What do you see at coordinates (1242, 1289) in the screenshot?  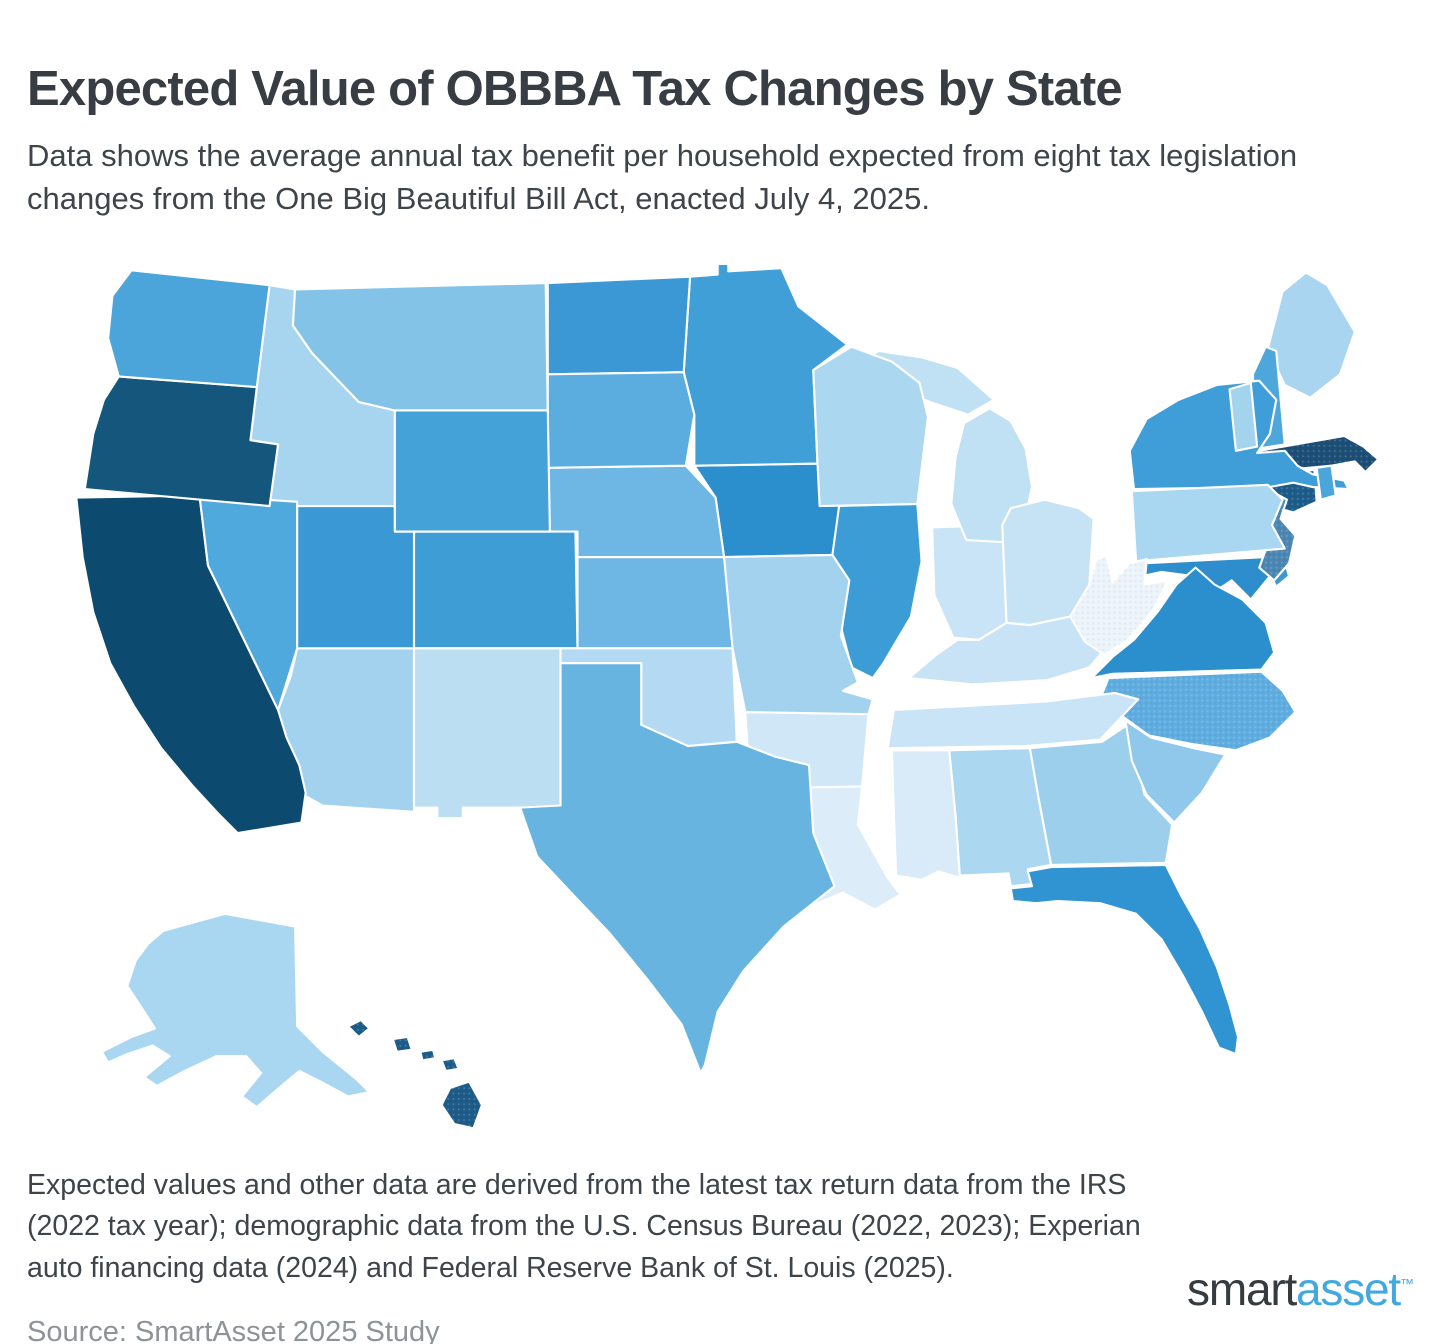 I see `logo-smart: smart` at bounding box center [1242, 1289].